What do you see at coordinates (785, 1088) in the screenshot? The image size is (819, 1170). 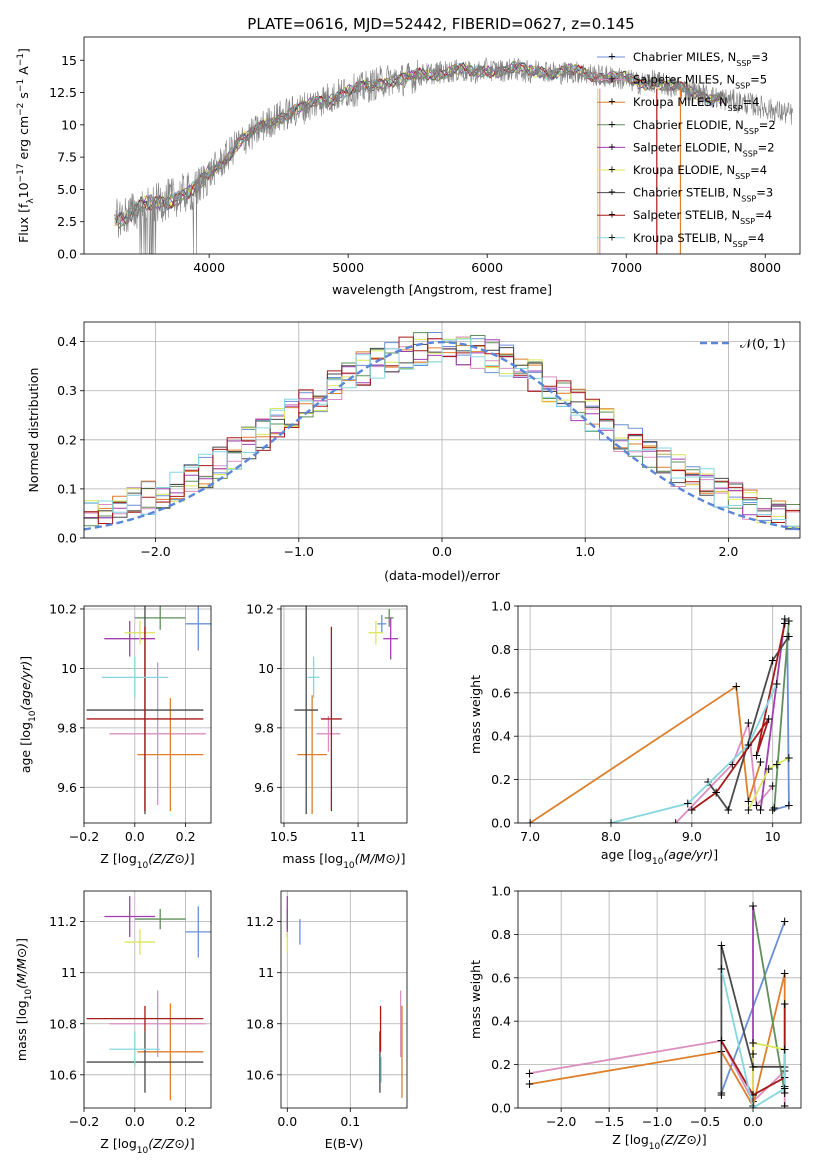 I see `weight-marker-kroupa_stelib: +` at bounding box center [785, 1088].